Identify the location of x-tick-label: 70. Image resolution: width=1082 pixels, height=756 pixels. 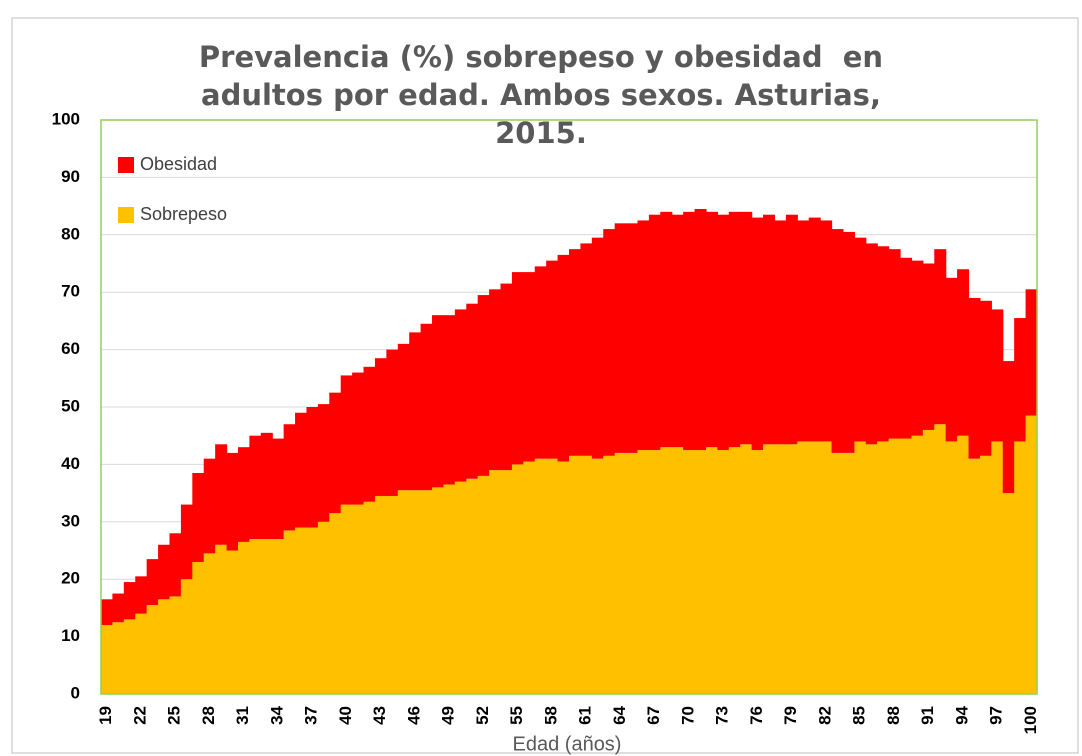
(687, 715).